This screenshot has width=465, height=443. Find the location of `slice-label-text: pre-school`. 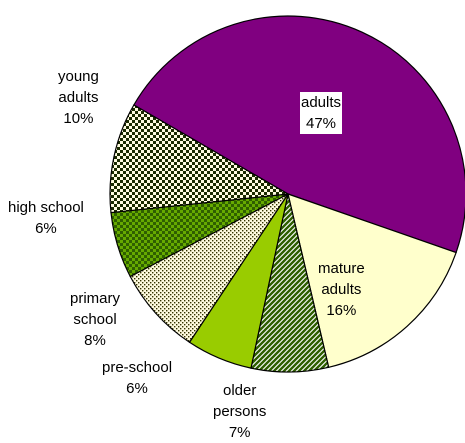

slice-label-text: pre-school is located at coordinates (137, 367).